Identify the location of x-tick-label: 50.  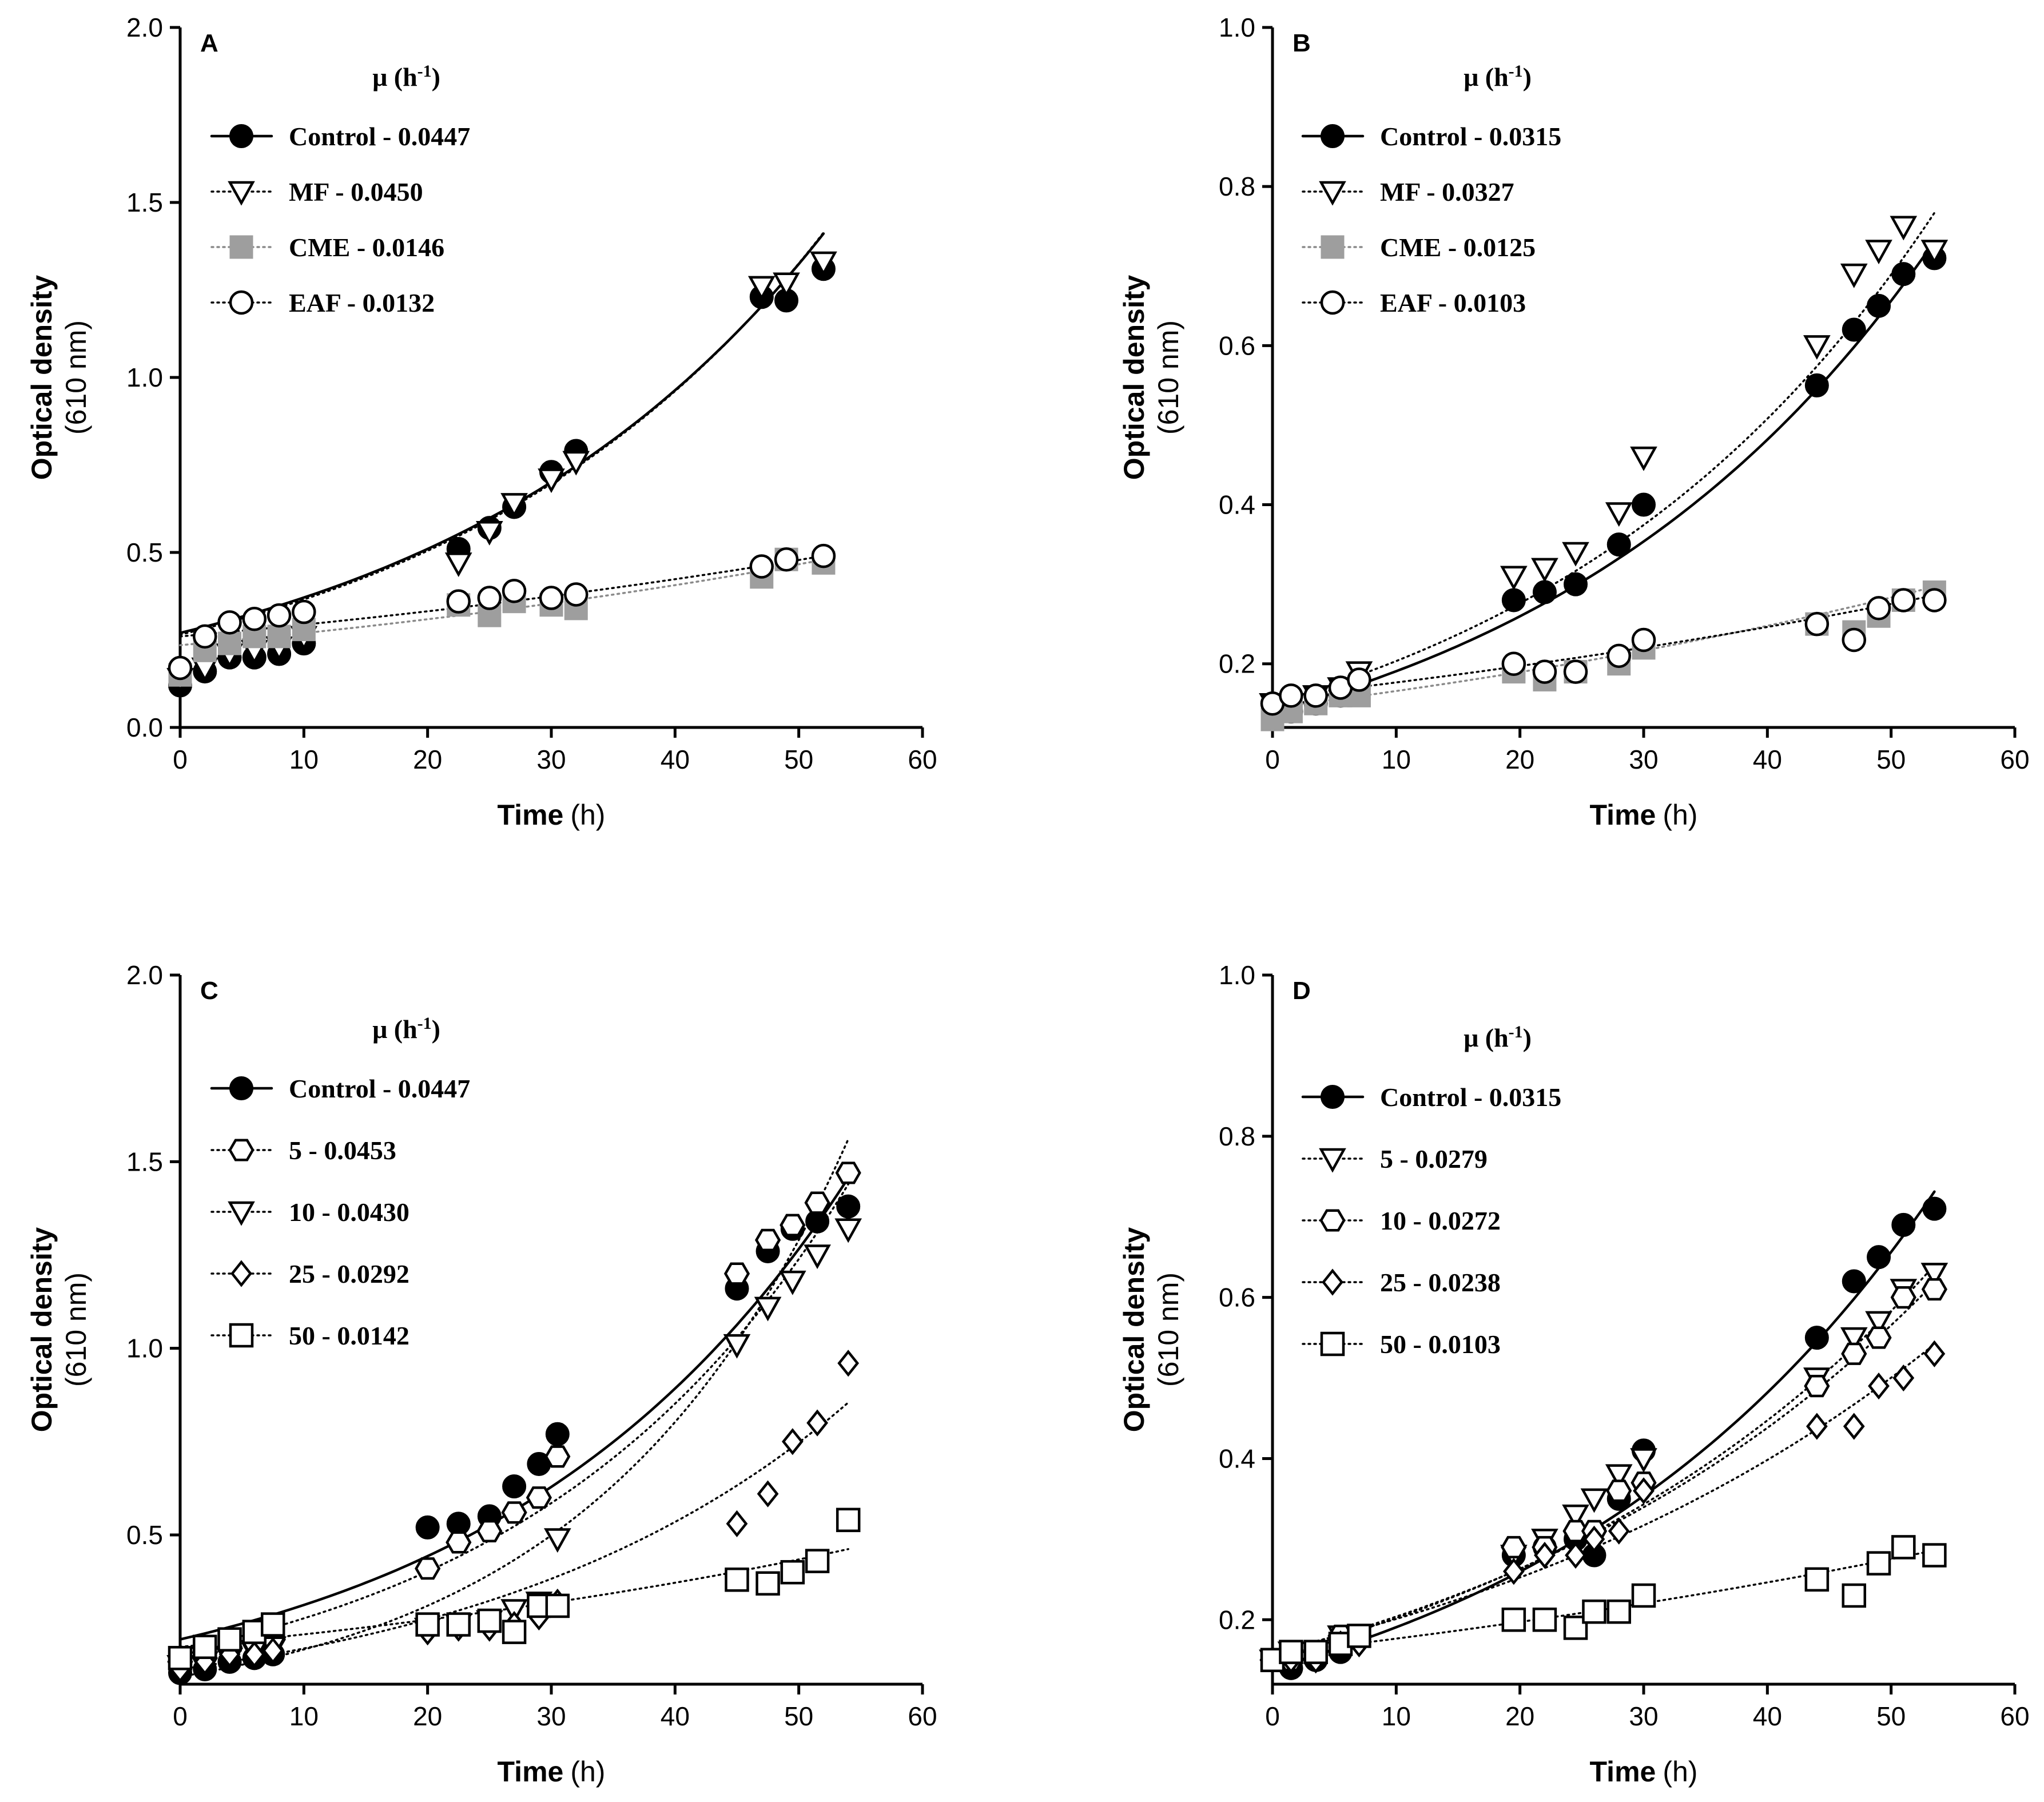
(1891, 1716).